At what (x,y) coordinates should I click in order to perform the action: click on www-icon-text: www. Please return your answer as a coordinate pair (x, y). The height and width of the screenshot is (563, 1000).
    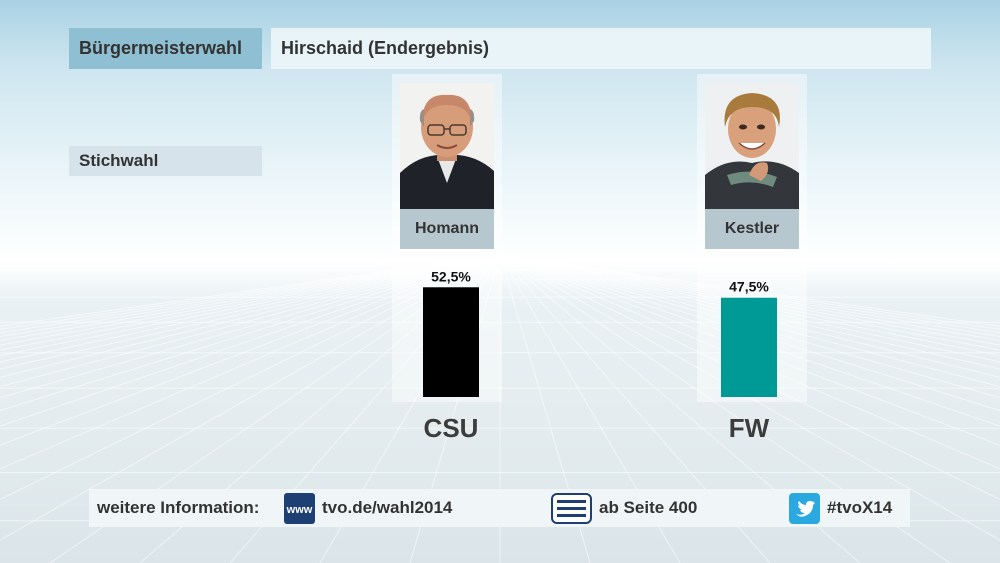
    Looking at the image, I should click on (299, 510).